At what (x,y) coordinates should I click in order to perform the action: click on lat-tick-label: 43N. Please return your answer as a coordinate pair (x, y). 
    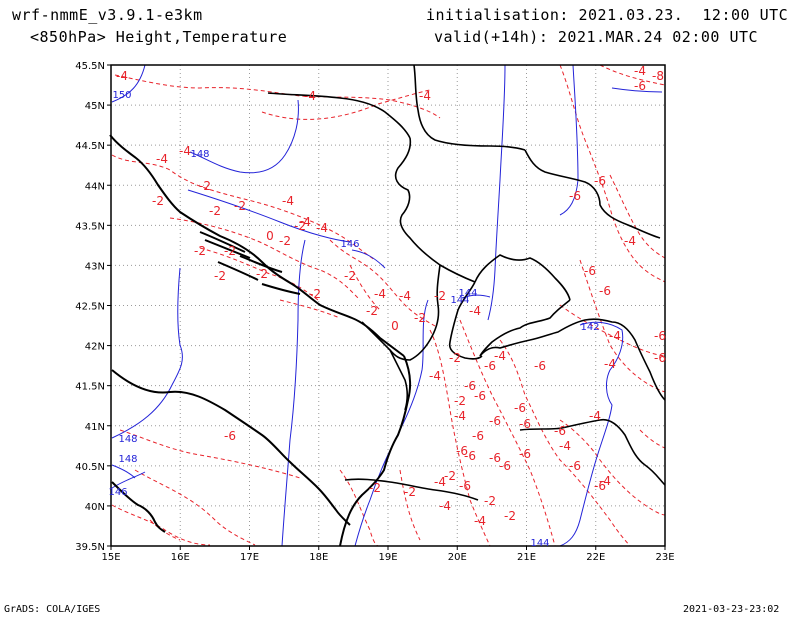
    Looking at the image, I should click on (95, 266).